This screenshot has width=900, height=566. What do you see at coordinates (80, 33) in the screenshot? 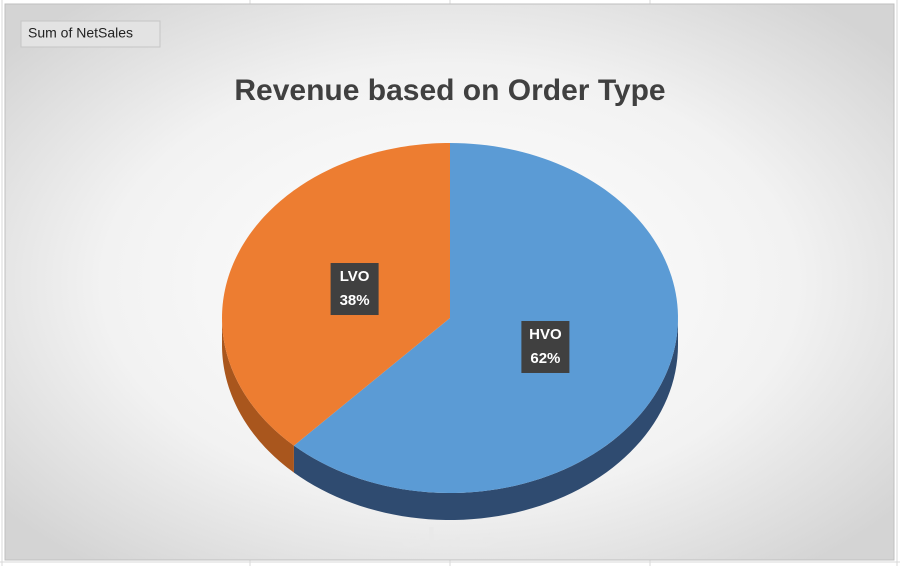
I see `field-button-label: Sum of NetSales` at bounding box center [80, 33].